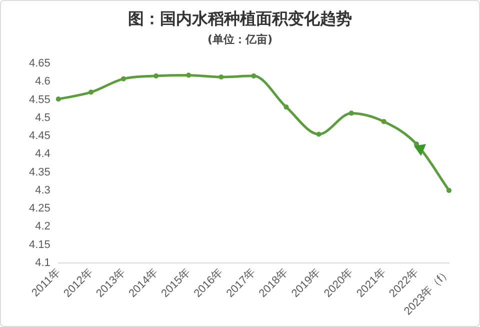  What do you see at coordinates (39, 208) in the screenshot?
I see `y-tick-label: 4.25` at bounding box center [39, 208].